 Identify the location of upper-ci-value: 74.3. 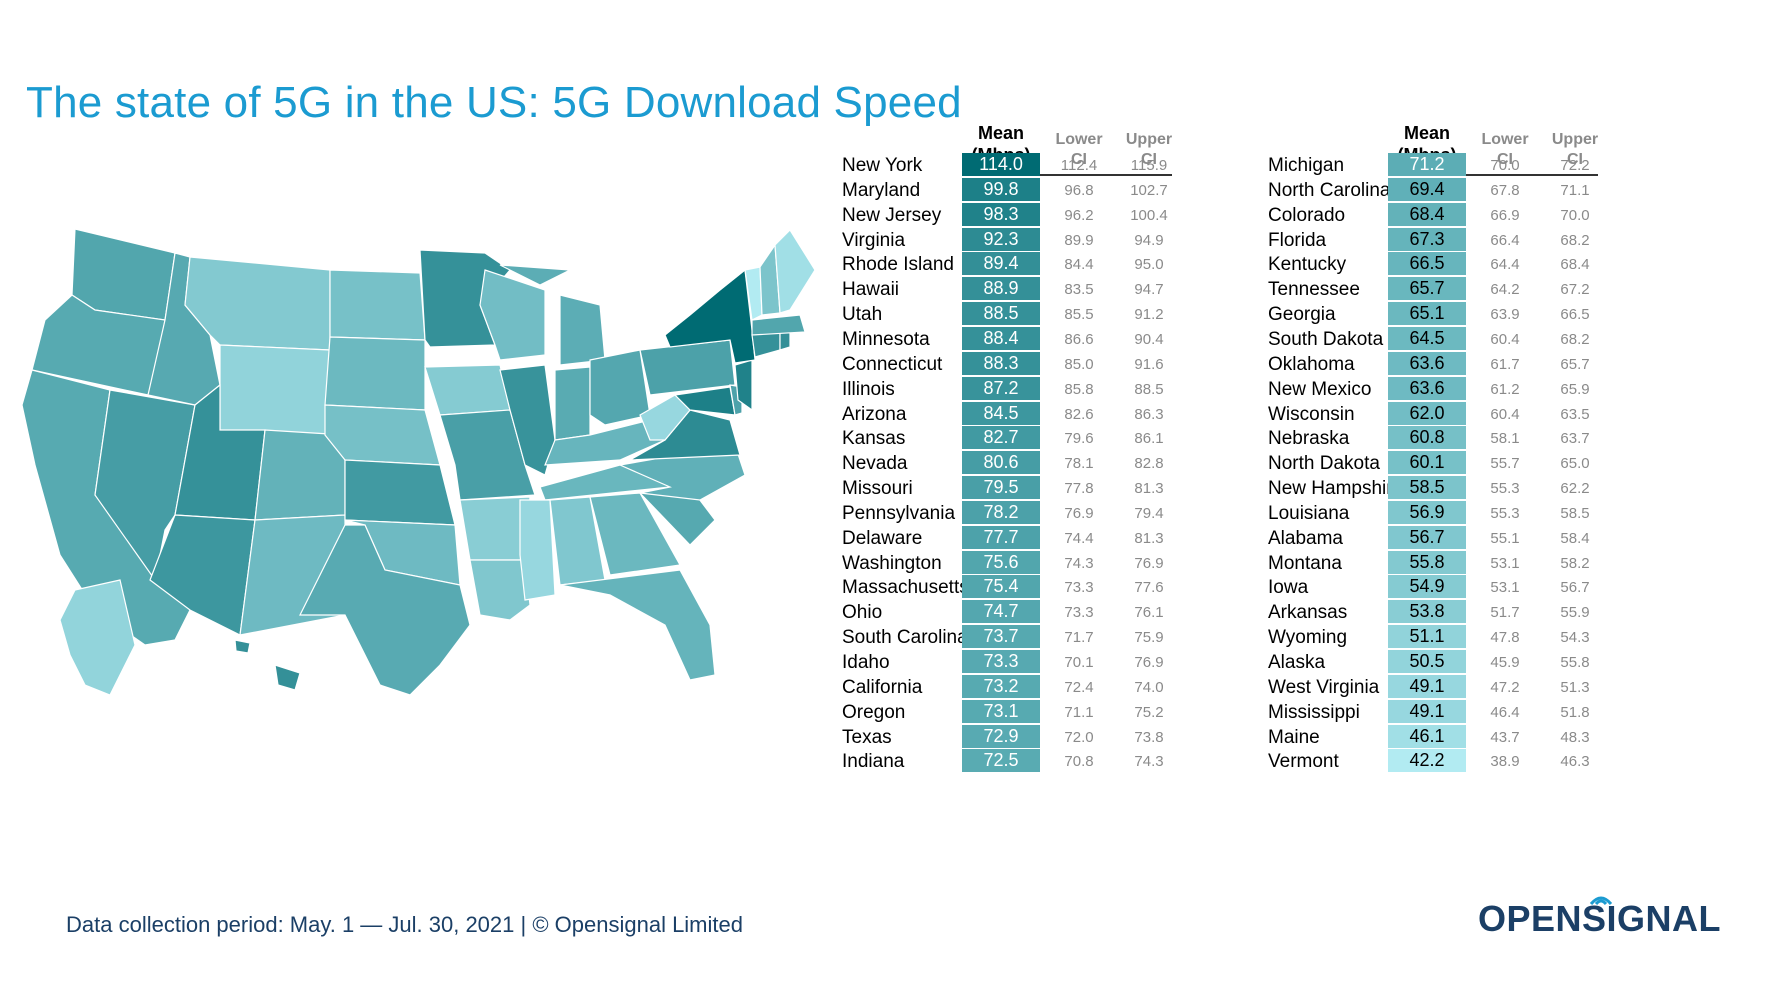
(1149, 762).